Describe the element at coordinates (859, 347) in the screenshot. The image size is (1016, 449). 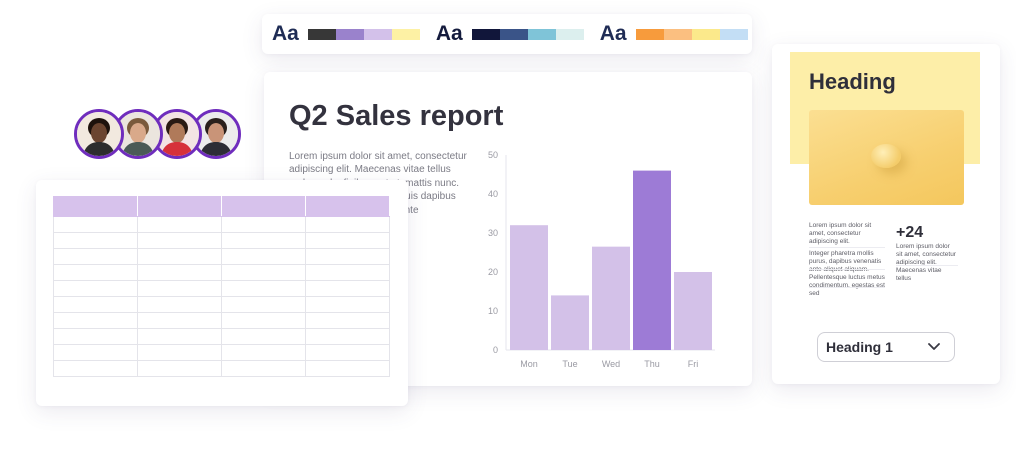
I see `dropdown-selected-label: Heading 1` at that location.